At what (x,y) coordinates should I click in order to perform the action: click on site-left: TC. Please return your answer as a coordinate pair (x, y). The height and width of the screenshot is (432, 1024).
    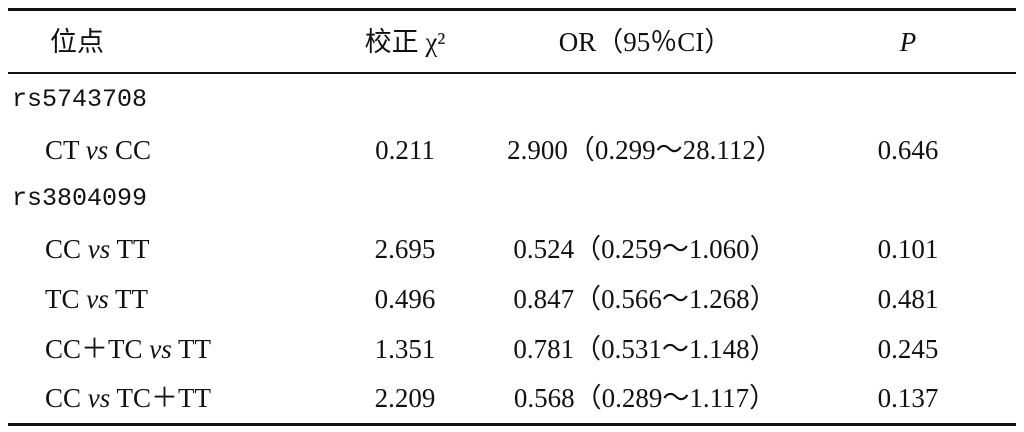
    Looking at the image, I should click on (62, 298).